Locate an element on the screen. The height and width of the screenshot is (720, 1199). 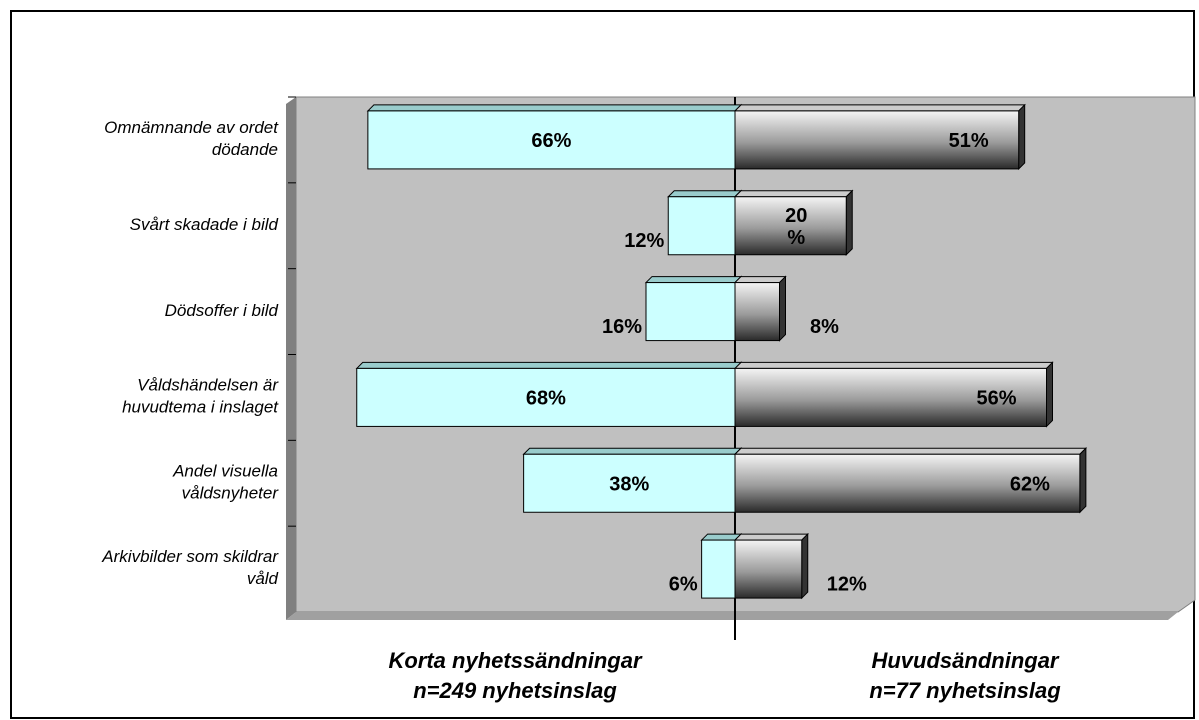
category-label: Andel visuella våldsnyheter is located at coordinates (225, 482).